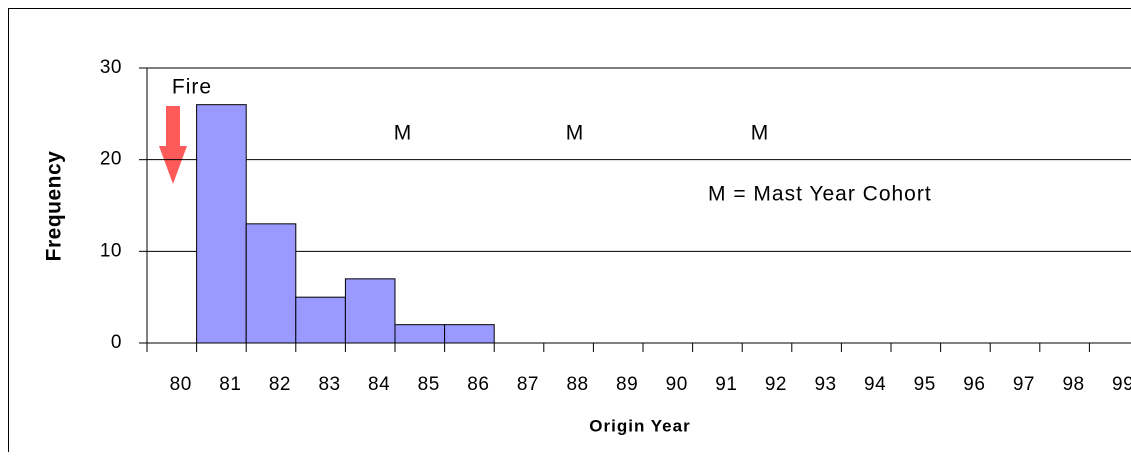  What do you see at coordinates (173, 145) in the screenshot?
I see `fire-arrow` at bounding box center [173, 145].